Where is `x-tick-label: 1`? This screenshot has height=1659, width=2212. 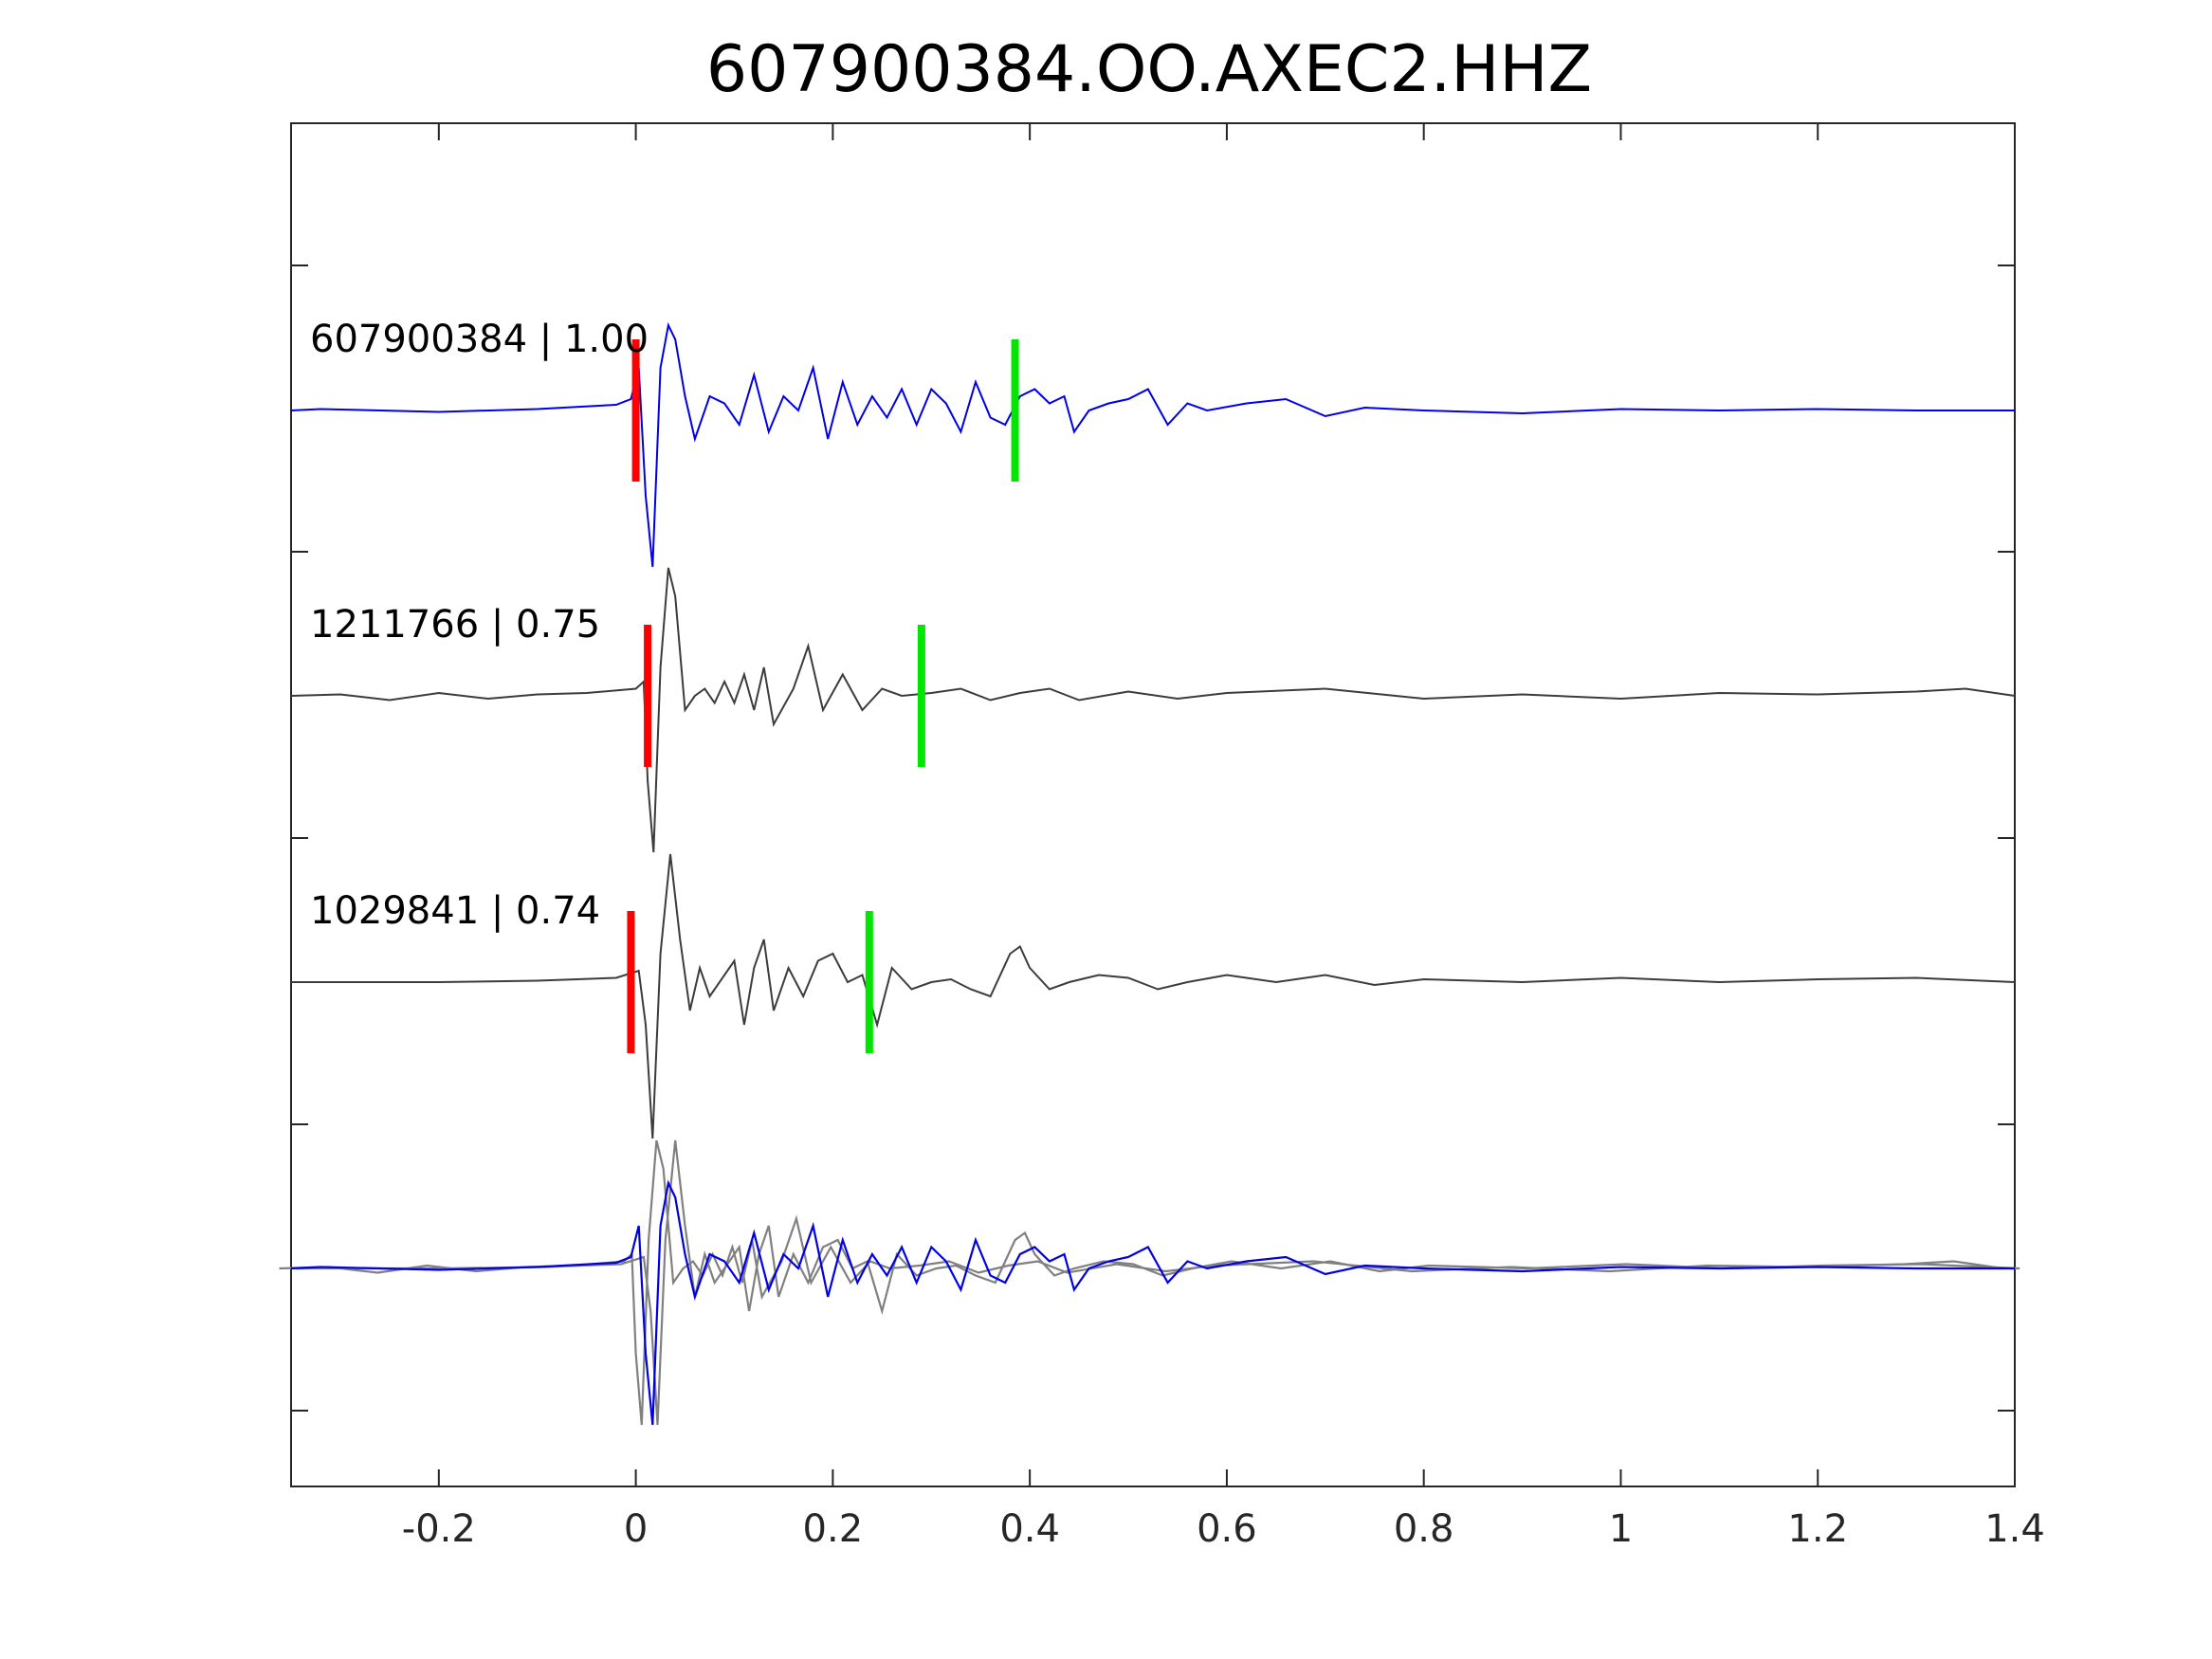
x-tick-label: 1 is located at coordinates (1621, 1529).